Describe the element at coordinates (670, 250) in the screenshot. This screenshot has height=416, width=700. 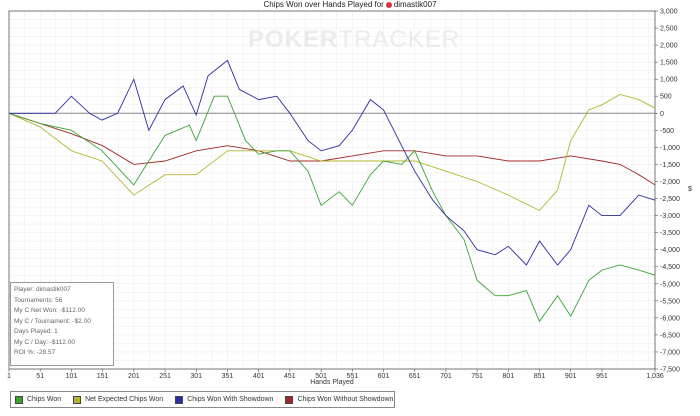
I see `y-tick-label: -4,000` at that location.